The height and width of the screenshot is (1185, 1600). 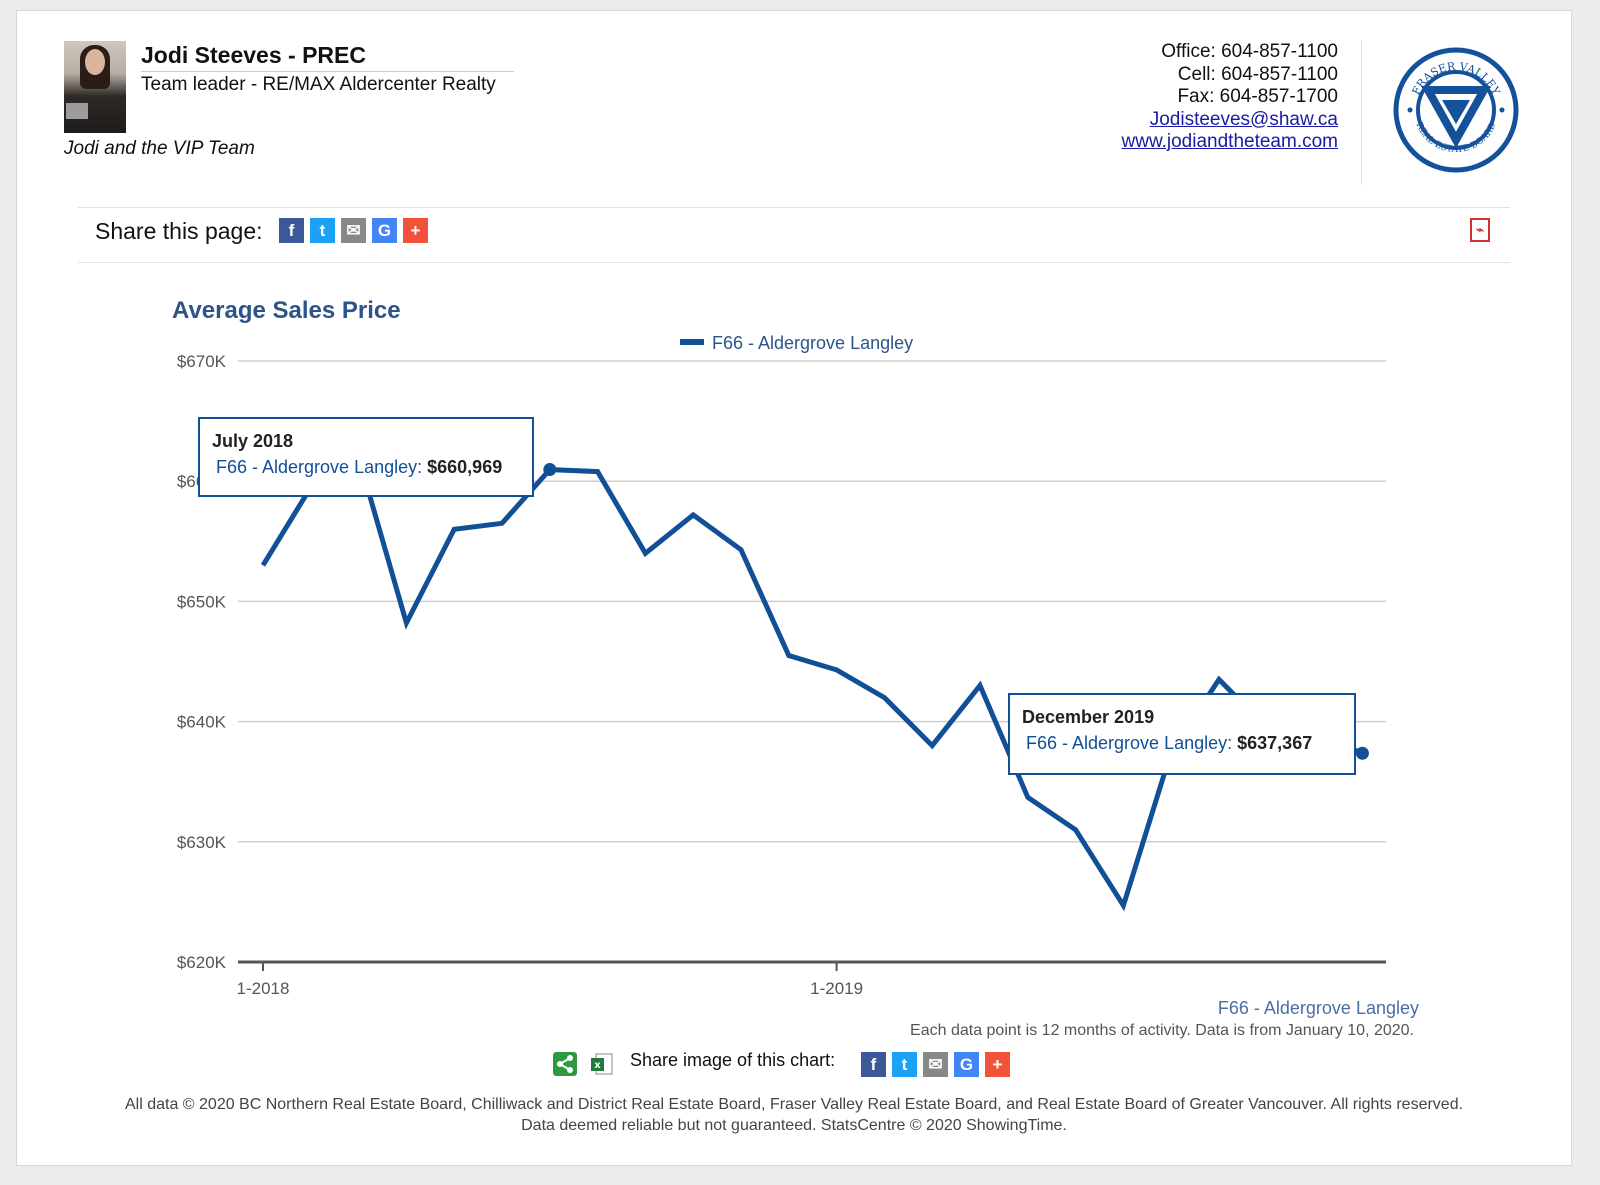 What do you see at coordinates (692, 342) in the screenshot?
I see `legend-swatch` at bounding box center [692, 342].